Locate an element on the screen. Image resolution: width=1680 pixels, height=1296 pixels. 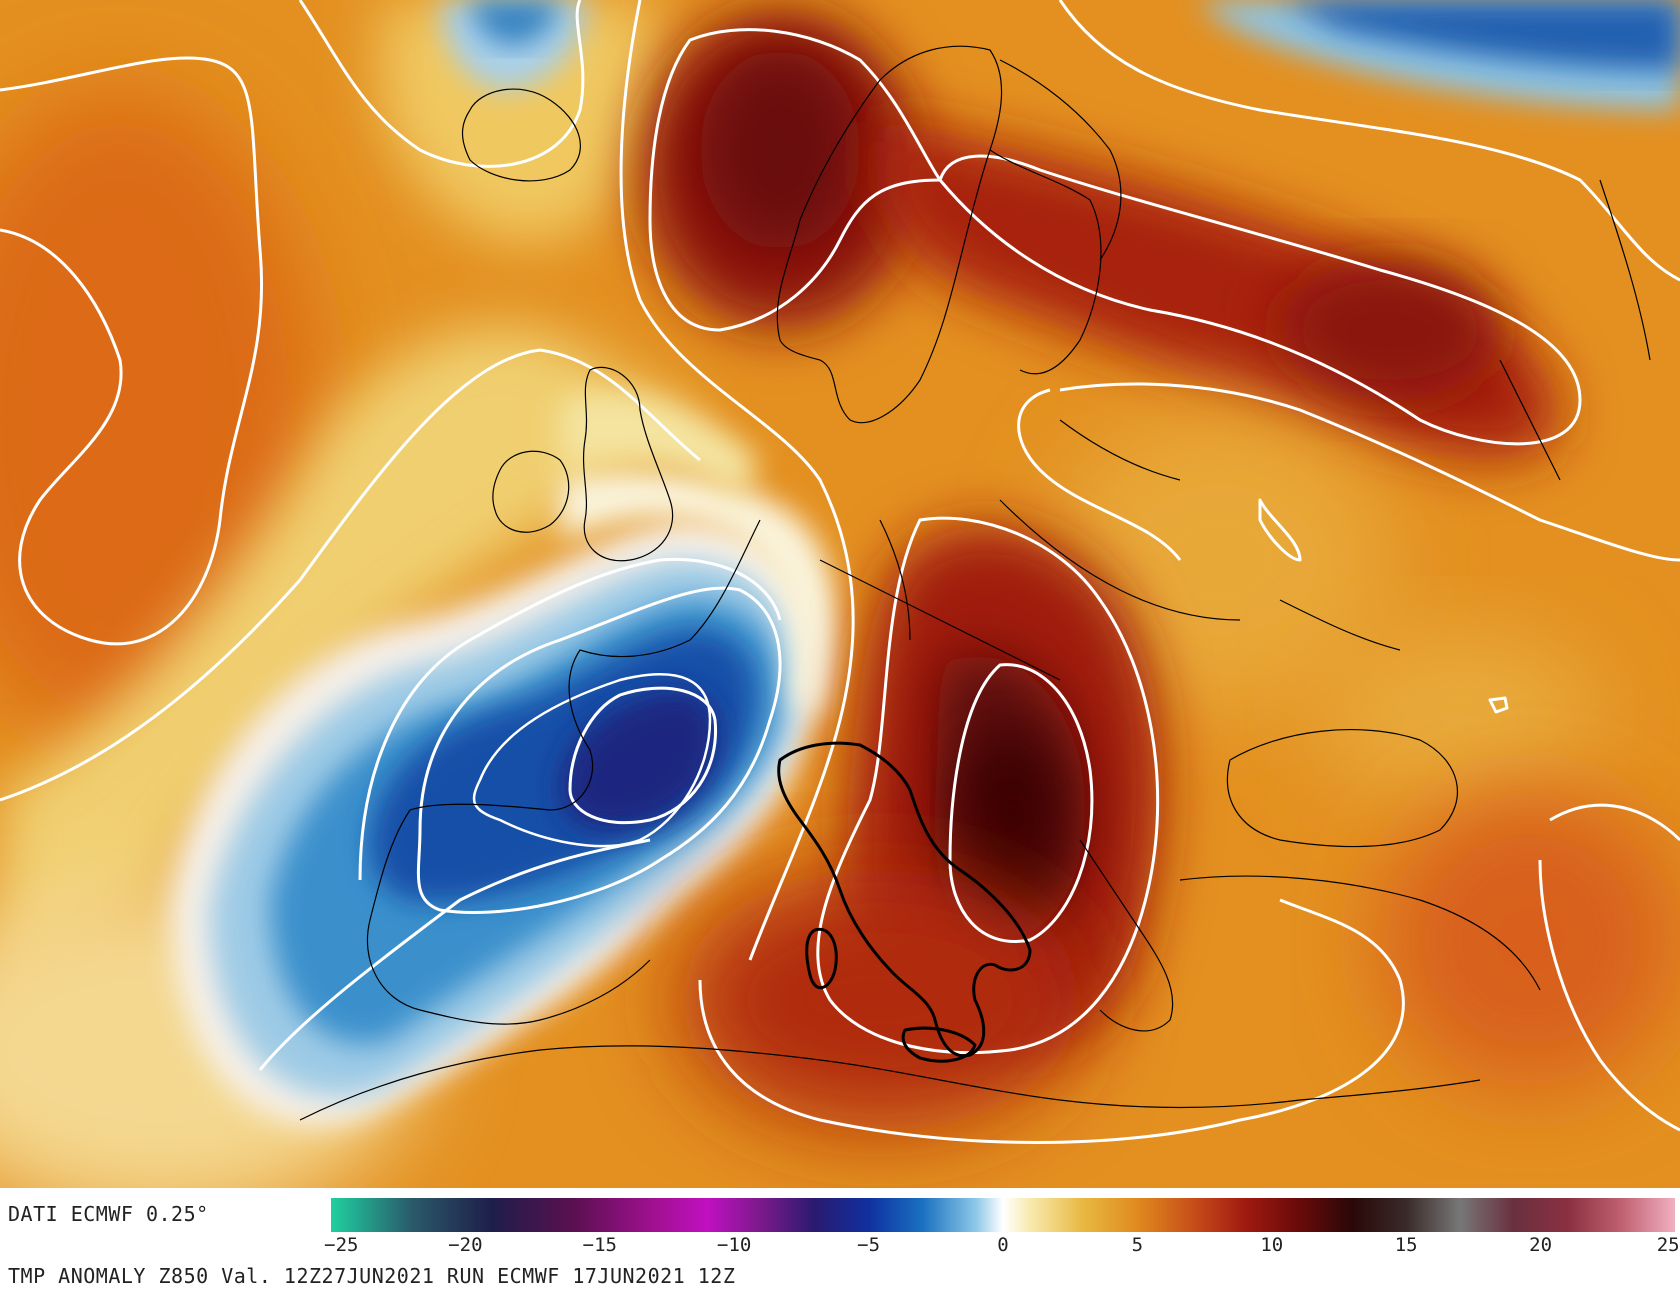
colorbar-ticks: −25 −20 −15 −10 −5 0 5 10 15 20 25 is located at coordinates (1001, 1246).